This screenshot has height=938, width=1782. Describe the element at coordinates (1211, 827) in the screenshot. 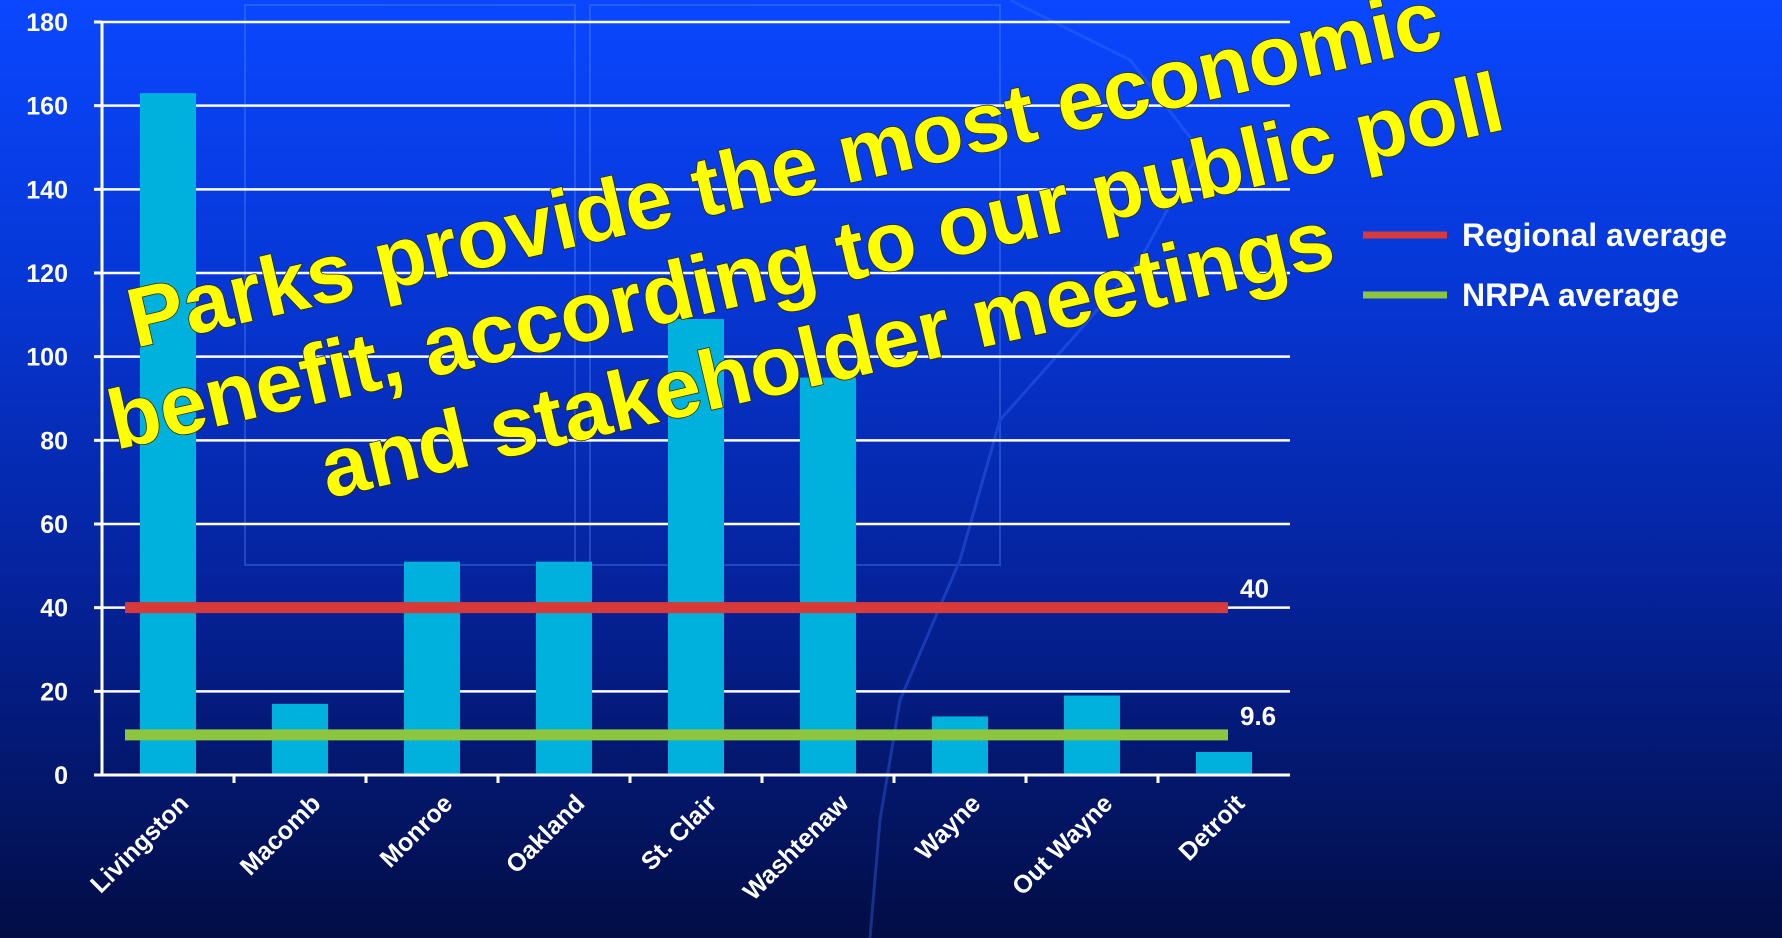

I see `x-label-detroit: Detroit` at that location.